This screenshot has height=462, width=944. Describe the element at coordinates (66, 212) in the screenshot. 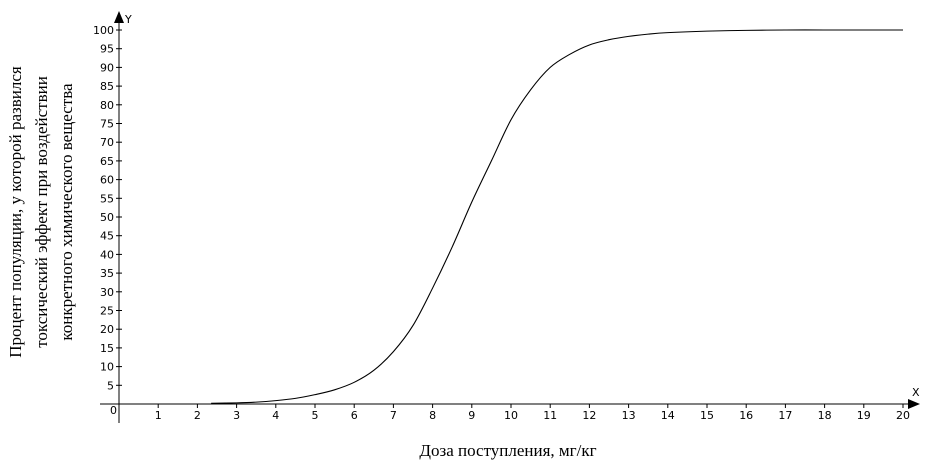

I see `y-axis-title-line-3: конкретного химического вещества` at that location.